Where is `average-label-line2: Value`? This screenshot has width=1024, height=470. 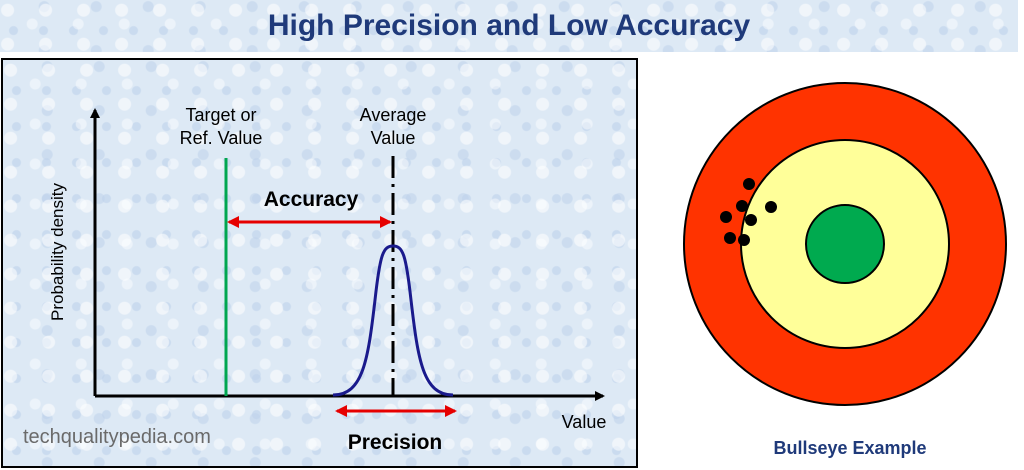
average-label-line2: Value is located at coordinates (393, 138).